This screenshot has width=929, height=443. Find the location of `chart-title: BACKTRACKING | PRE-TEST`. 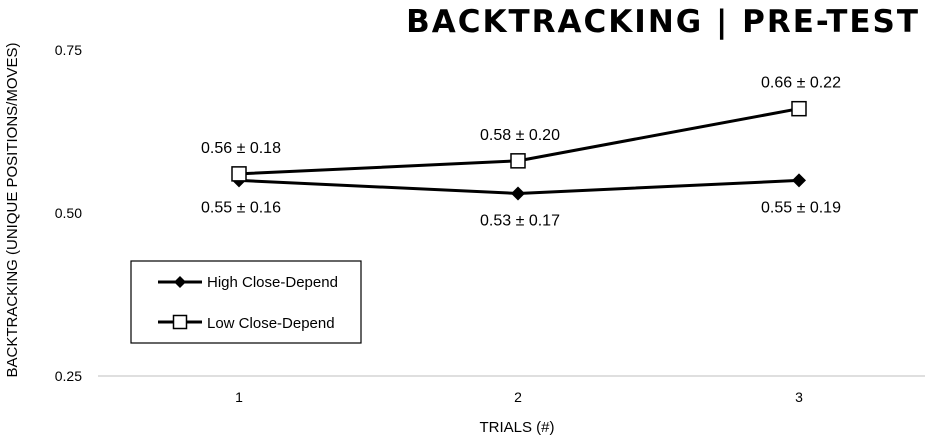

chart-title: BACKTRACKING | PRE-TEST is located at coordinates (663, 22).